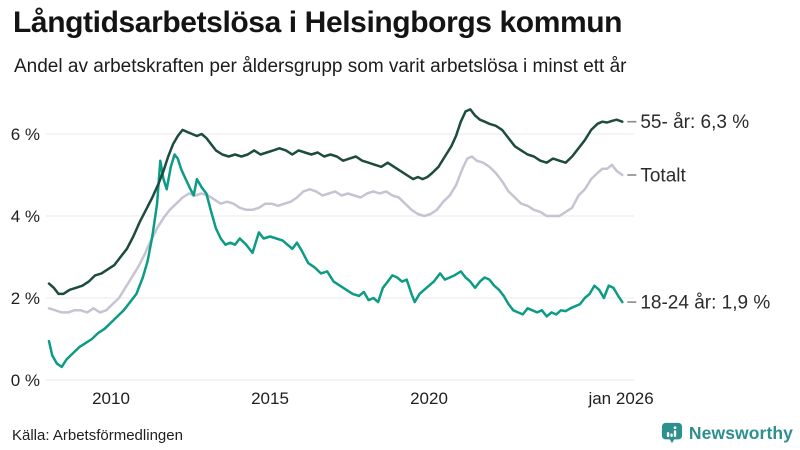  Describe the element at coordinates (111, 398) in the screenshot. I see `x-axis-tick-label: 2010` at that location.